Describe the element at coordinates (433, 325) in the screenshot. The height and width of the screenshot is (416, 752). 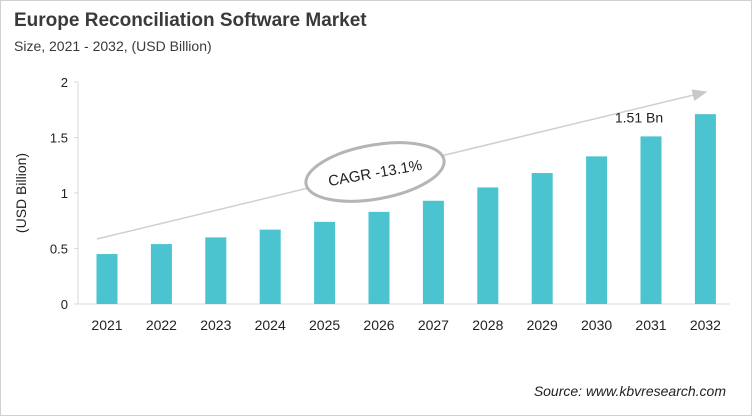
I see `x-tick-label: 2027` at that location.